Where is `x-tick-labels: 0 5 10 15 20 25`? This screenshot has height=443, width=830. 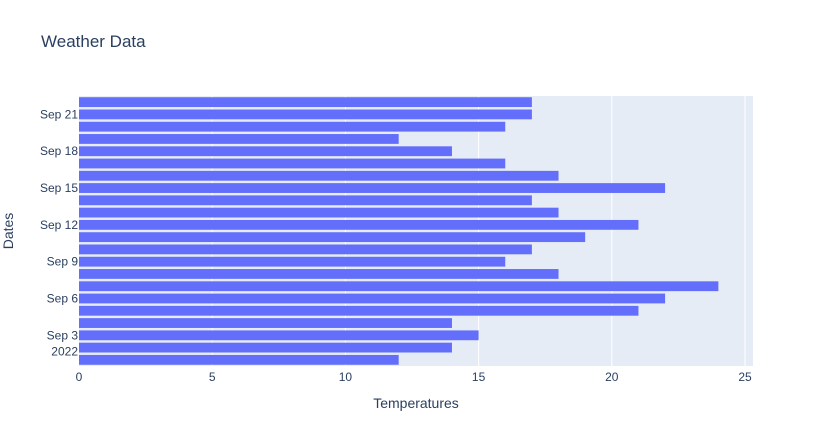 x-tick-labels: 0 5 10 15 20 25 is located at coordinates (414, 377).